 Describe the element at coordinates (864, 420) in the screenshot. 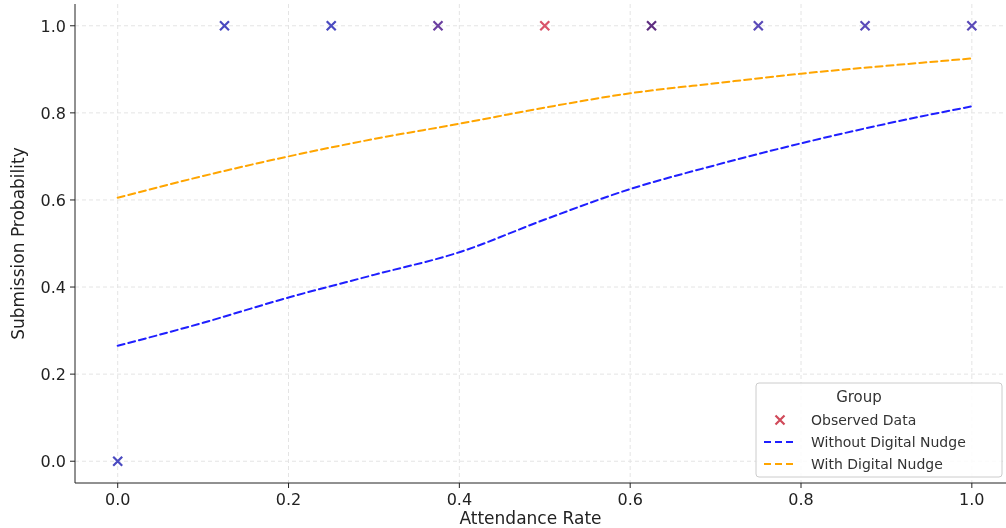

I see `legend-label: Observed Data` at that location.